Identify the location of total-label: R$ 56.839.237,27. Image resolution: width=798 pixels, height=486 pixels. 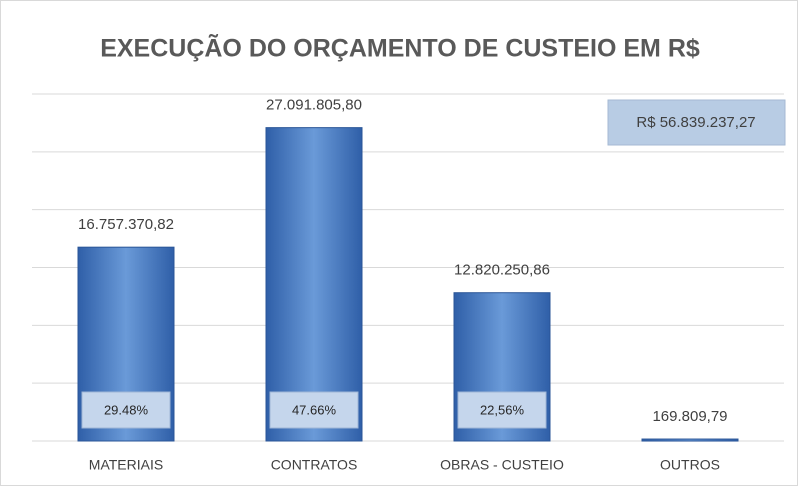
(695, 122).